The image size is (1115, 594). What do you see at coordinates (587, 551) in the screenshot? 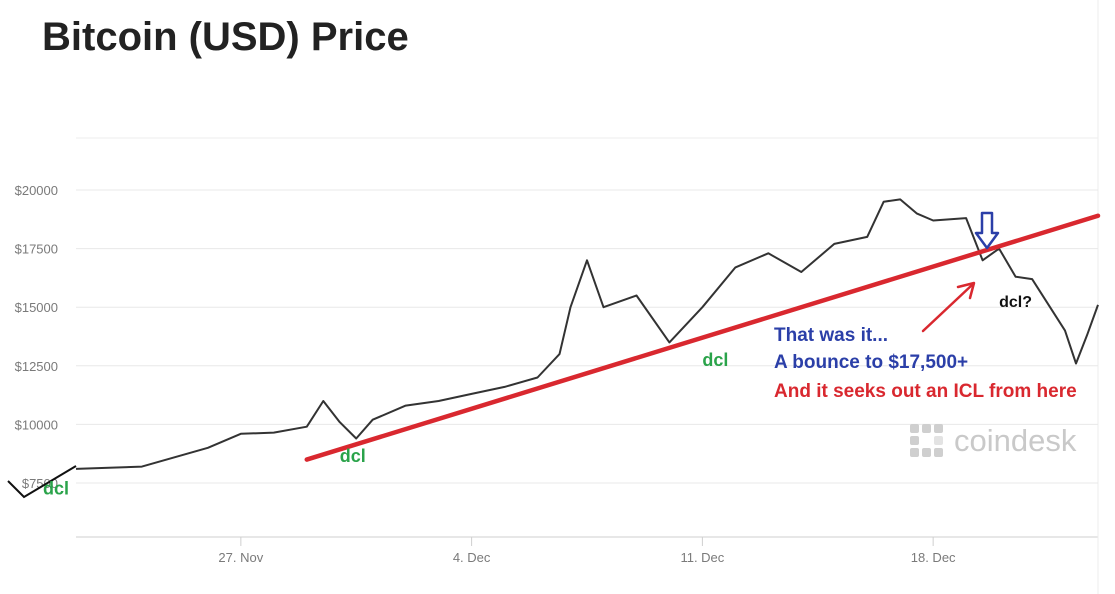
I see `x-axis-ticks: 27. Nov 4. Dec 11. Dec 18. Dec` at bounding box center [587, 551].